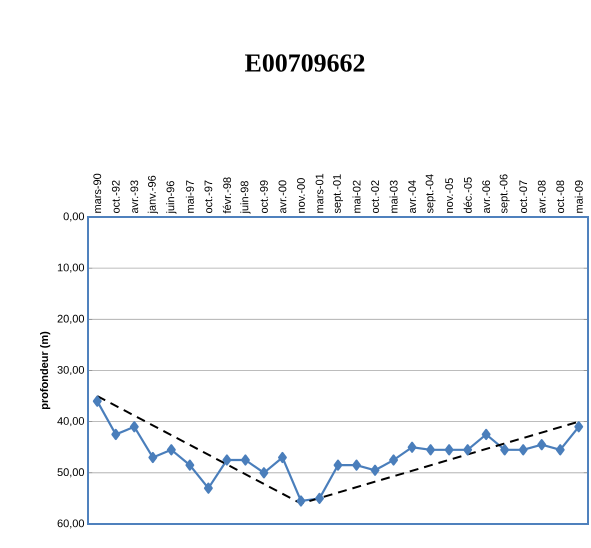 Image resolution: width=591 pixels, height=548 pixels. Describe the element at coordinates (71, 524) in the screenshot. I see `y-tick-label: 60,00` at that location.